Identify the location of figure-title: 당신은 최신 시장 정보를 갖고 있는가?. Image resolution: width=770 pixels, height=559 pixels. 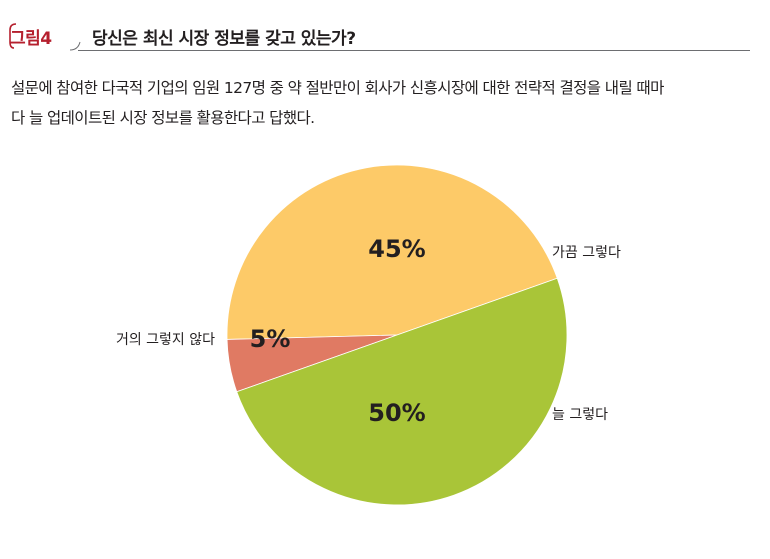
(224, 39).